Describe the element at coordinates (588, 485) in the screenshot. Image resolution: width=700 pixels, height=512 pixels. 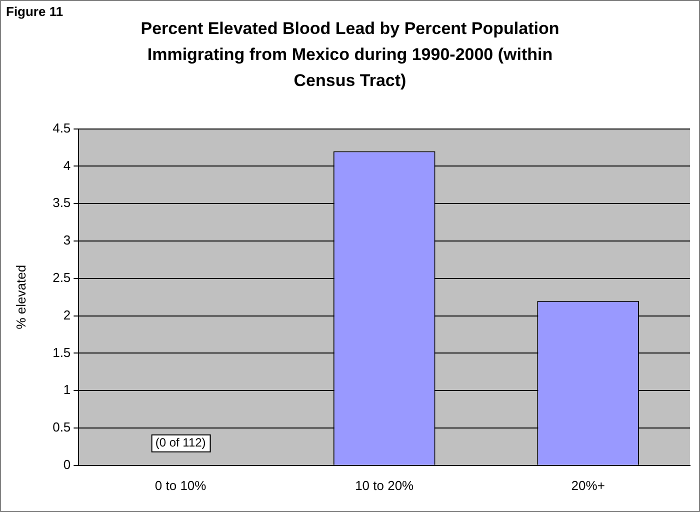
I see `x-tick-label: 20%+` at that location.